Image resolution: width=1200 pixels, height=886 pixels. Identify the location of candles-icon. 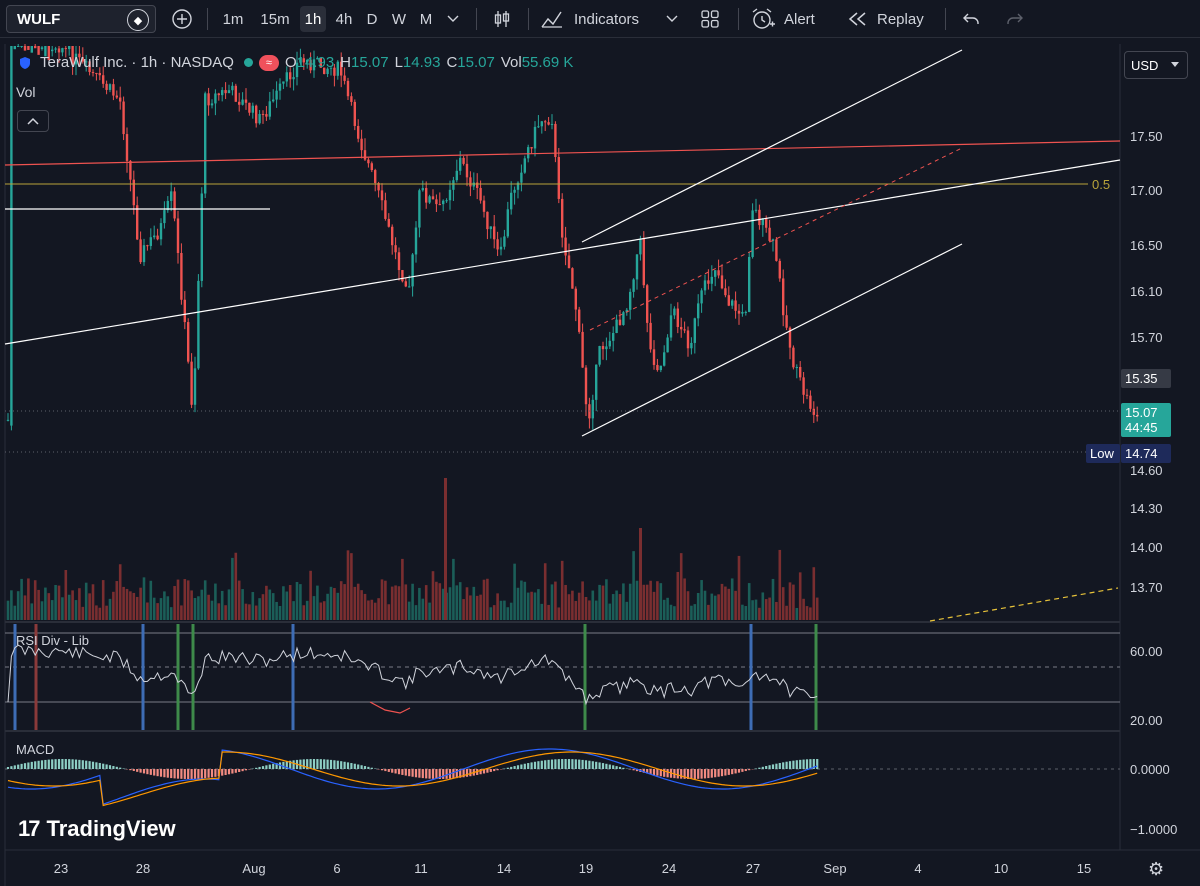
(502, 19).